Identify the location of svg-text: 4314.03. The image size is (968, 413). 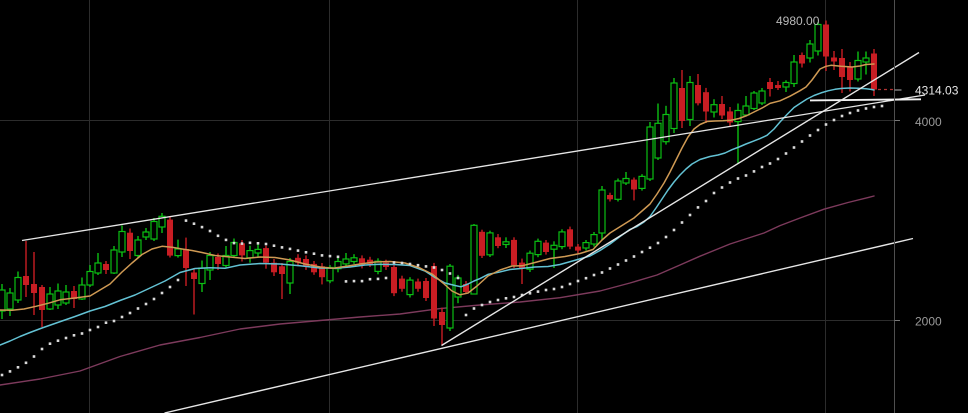
(937, 91).